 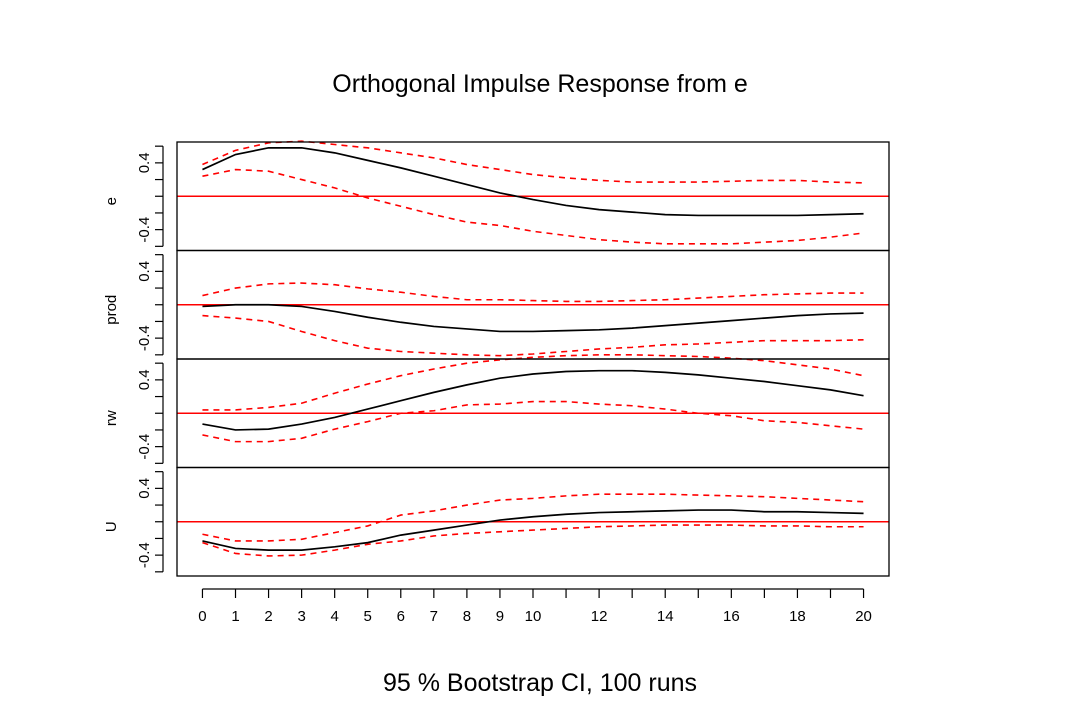 What do you see at coordinates (401, 616) in the screenshot?
I see `x-tick-label: 6` at bounding box center [401, 616].